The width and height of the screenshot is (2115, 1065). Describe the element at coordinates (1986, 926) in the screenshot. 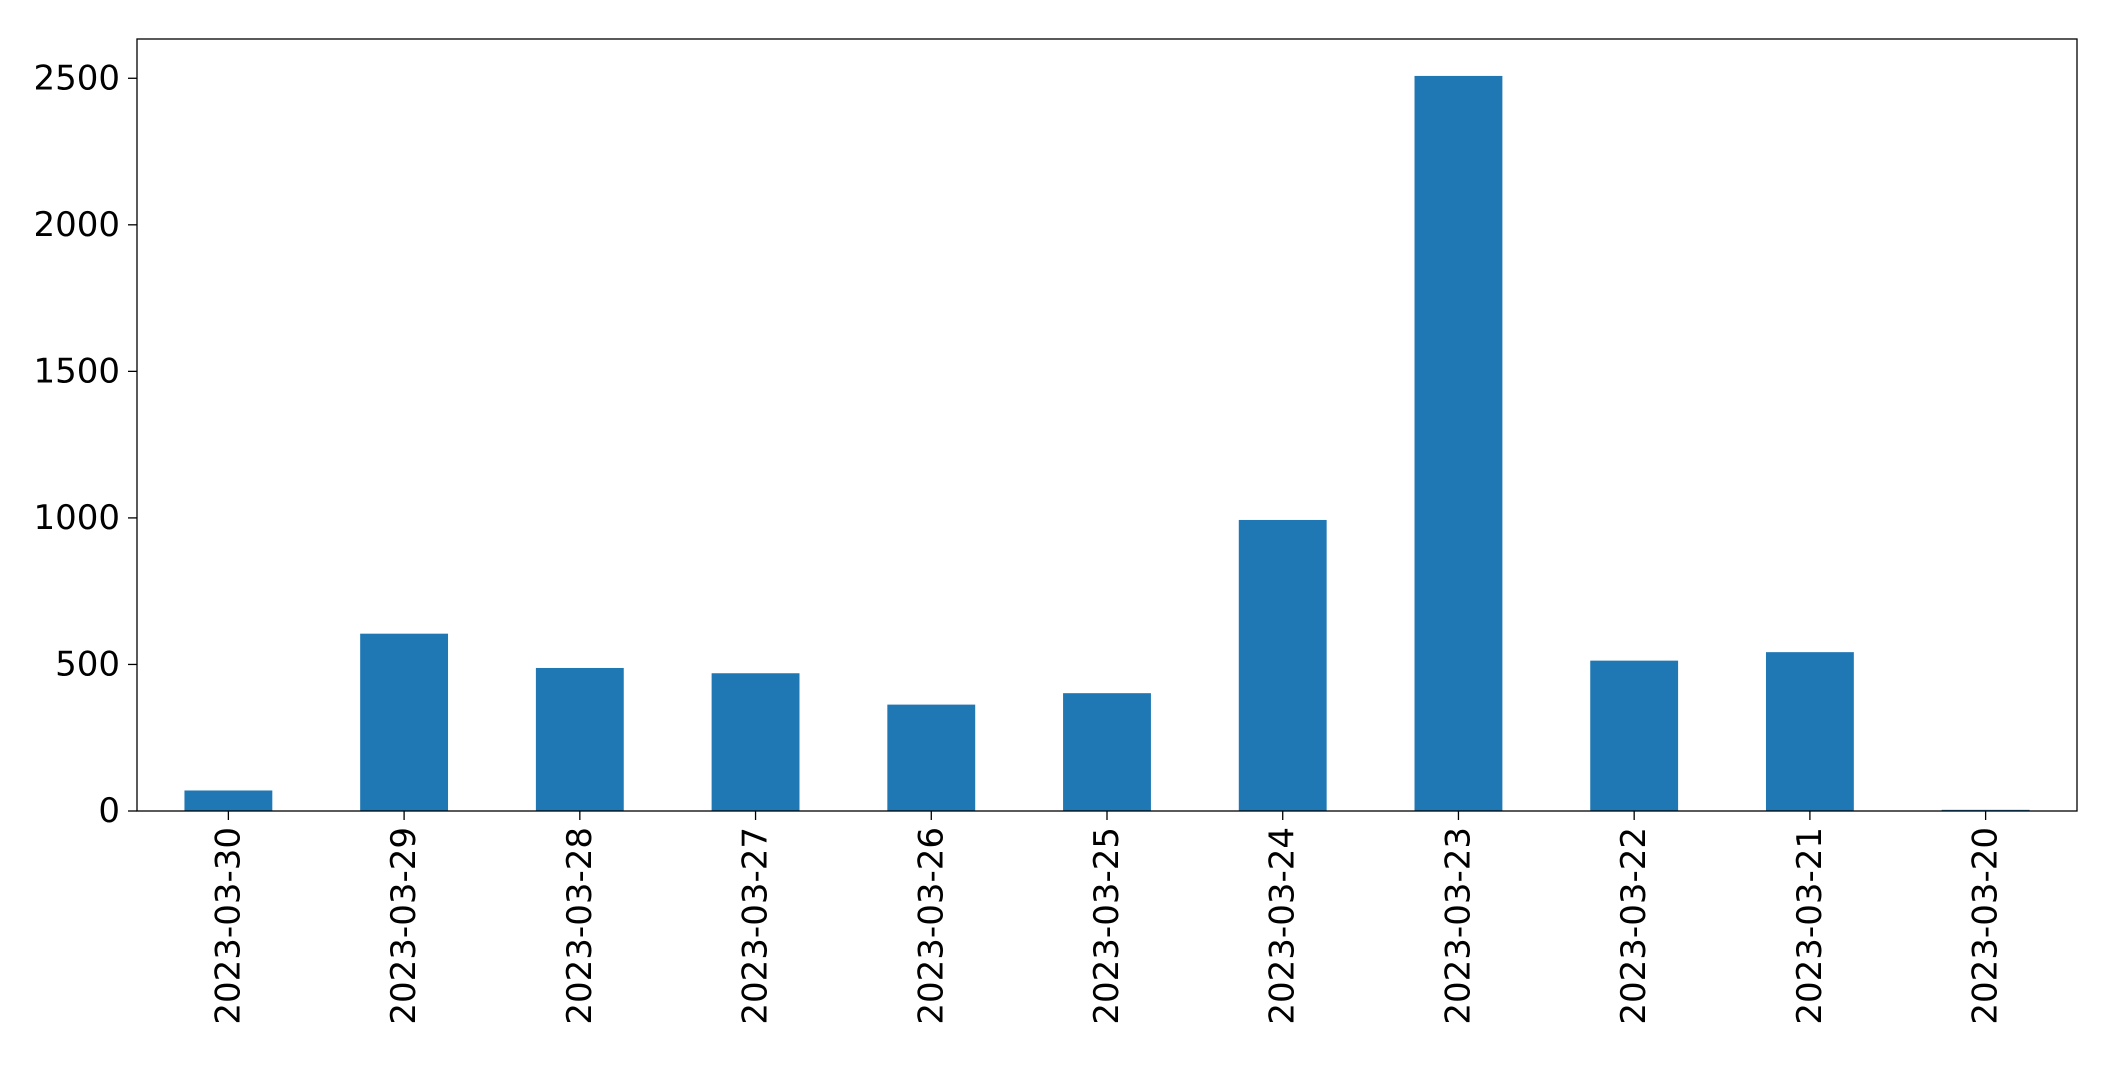

I see `x-tick-label-2023-03-20: 2023-03-20` at that location.